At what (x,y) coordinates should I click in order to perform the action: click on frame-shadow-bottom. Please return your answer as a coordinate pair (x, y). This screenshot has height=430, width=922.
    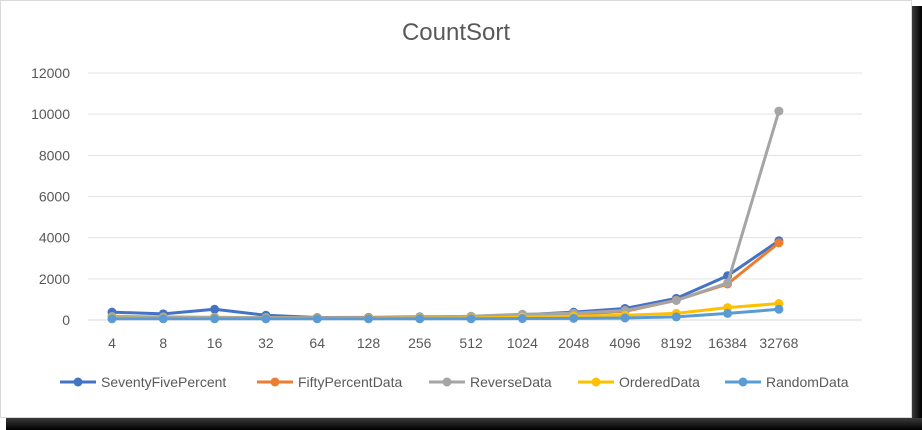
    Looking at the image, I should click on (464, 424).